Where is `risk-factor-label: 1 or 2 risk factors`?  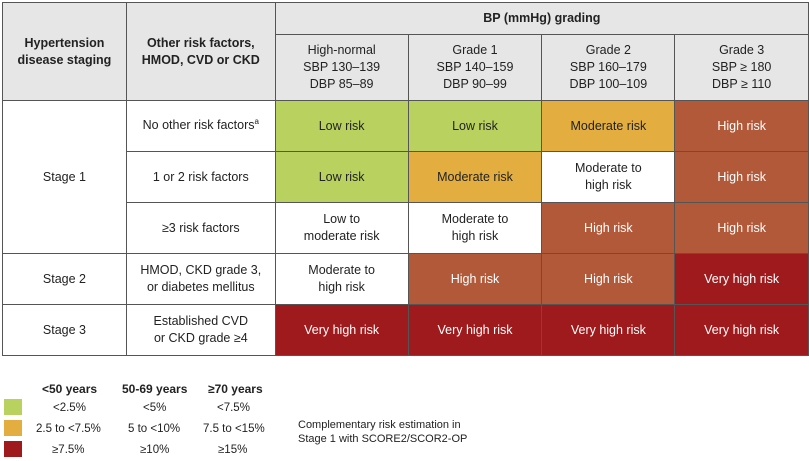
risk-factor-label: 1 or 2 risk factors is located at coordinates (200, 177).